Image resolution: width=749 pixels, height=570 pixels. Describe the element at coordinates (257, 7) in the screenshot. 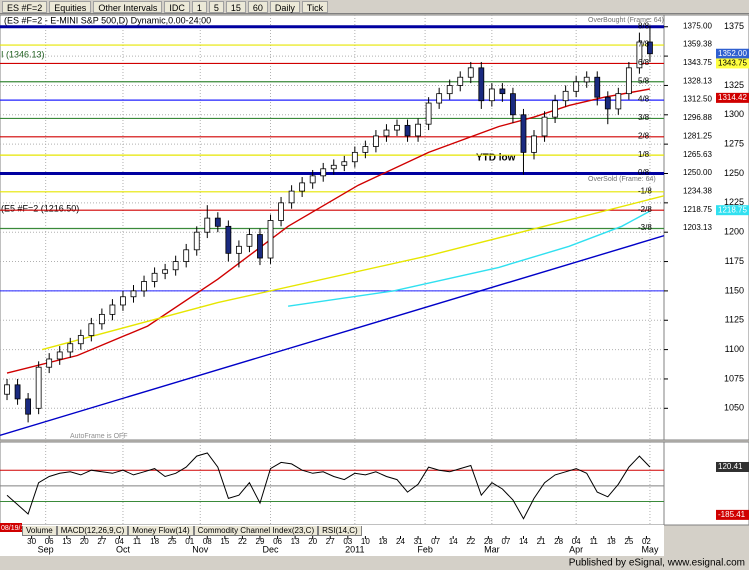

I see `toolbar-button: 60` at that location.